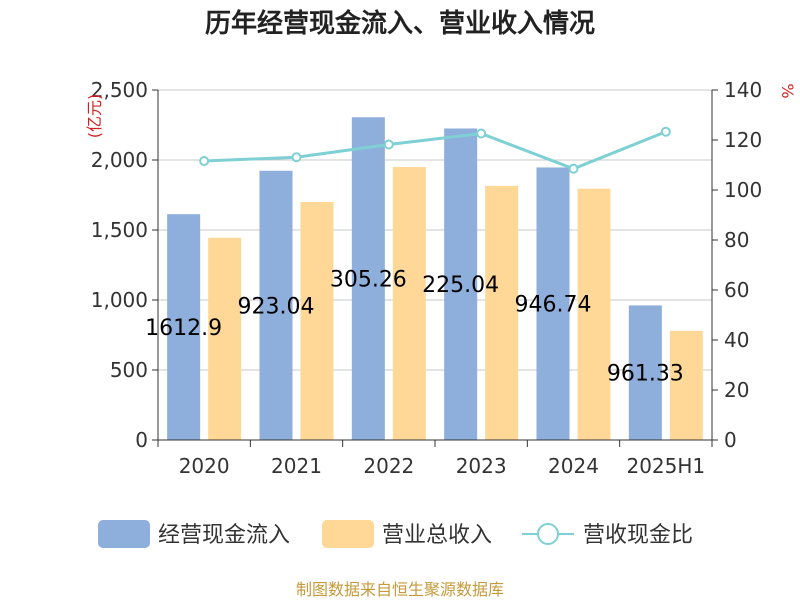 Image resolution: width=800 pixels, height=600 pixels. I want to click on legend-swatch-revenue, so click(348, 534).